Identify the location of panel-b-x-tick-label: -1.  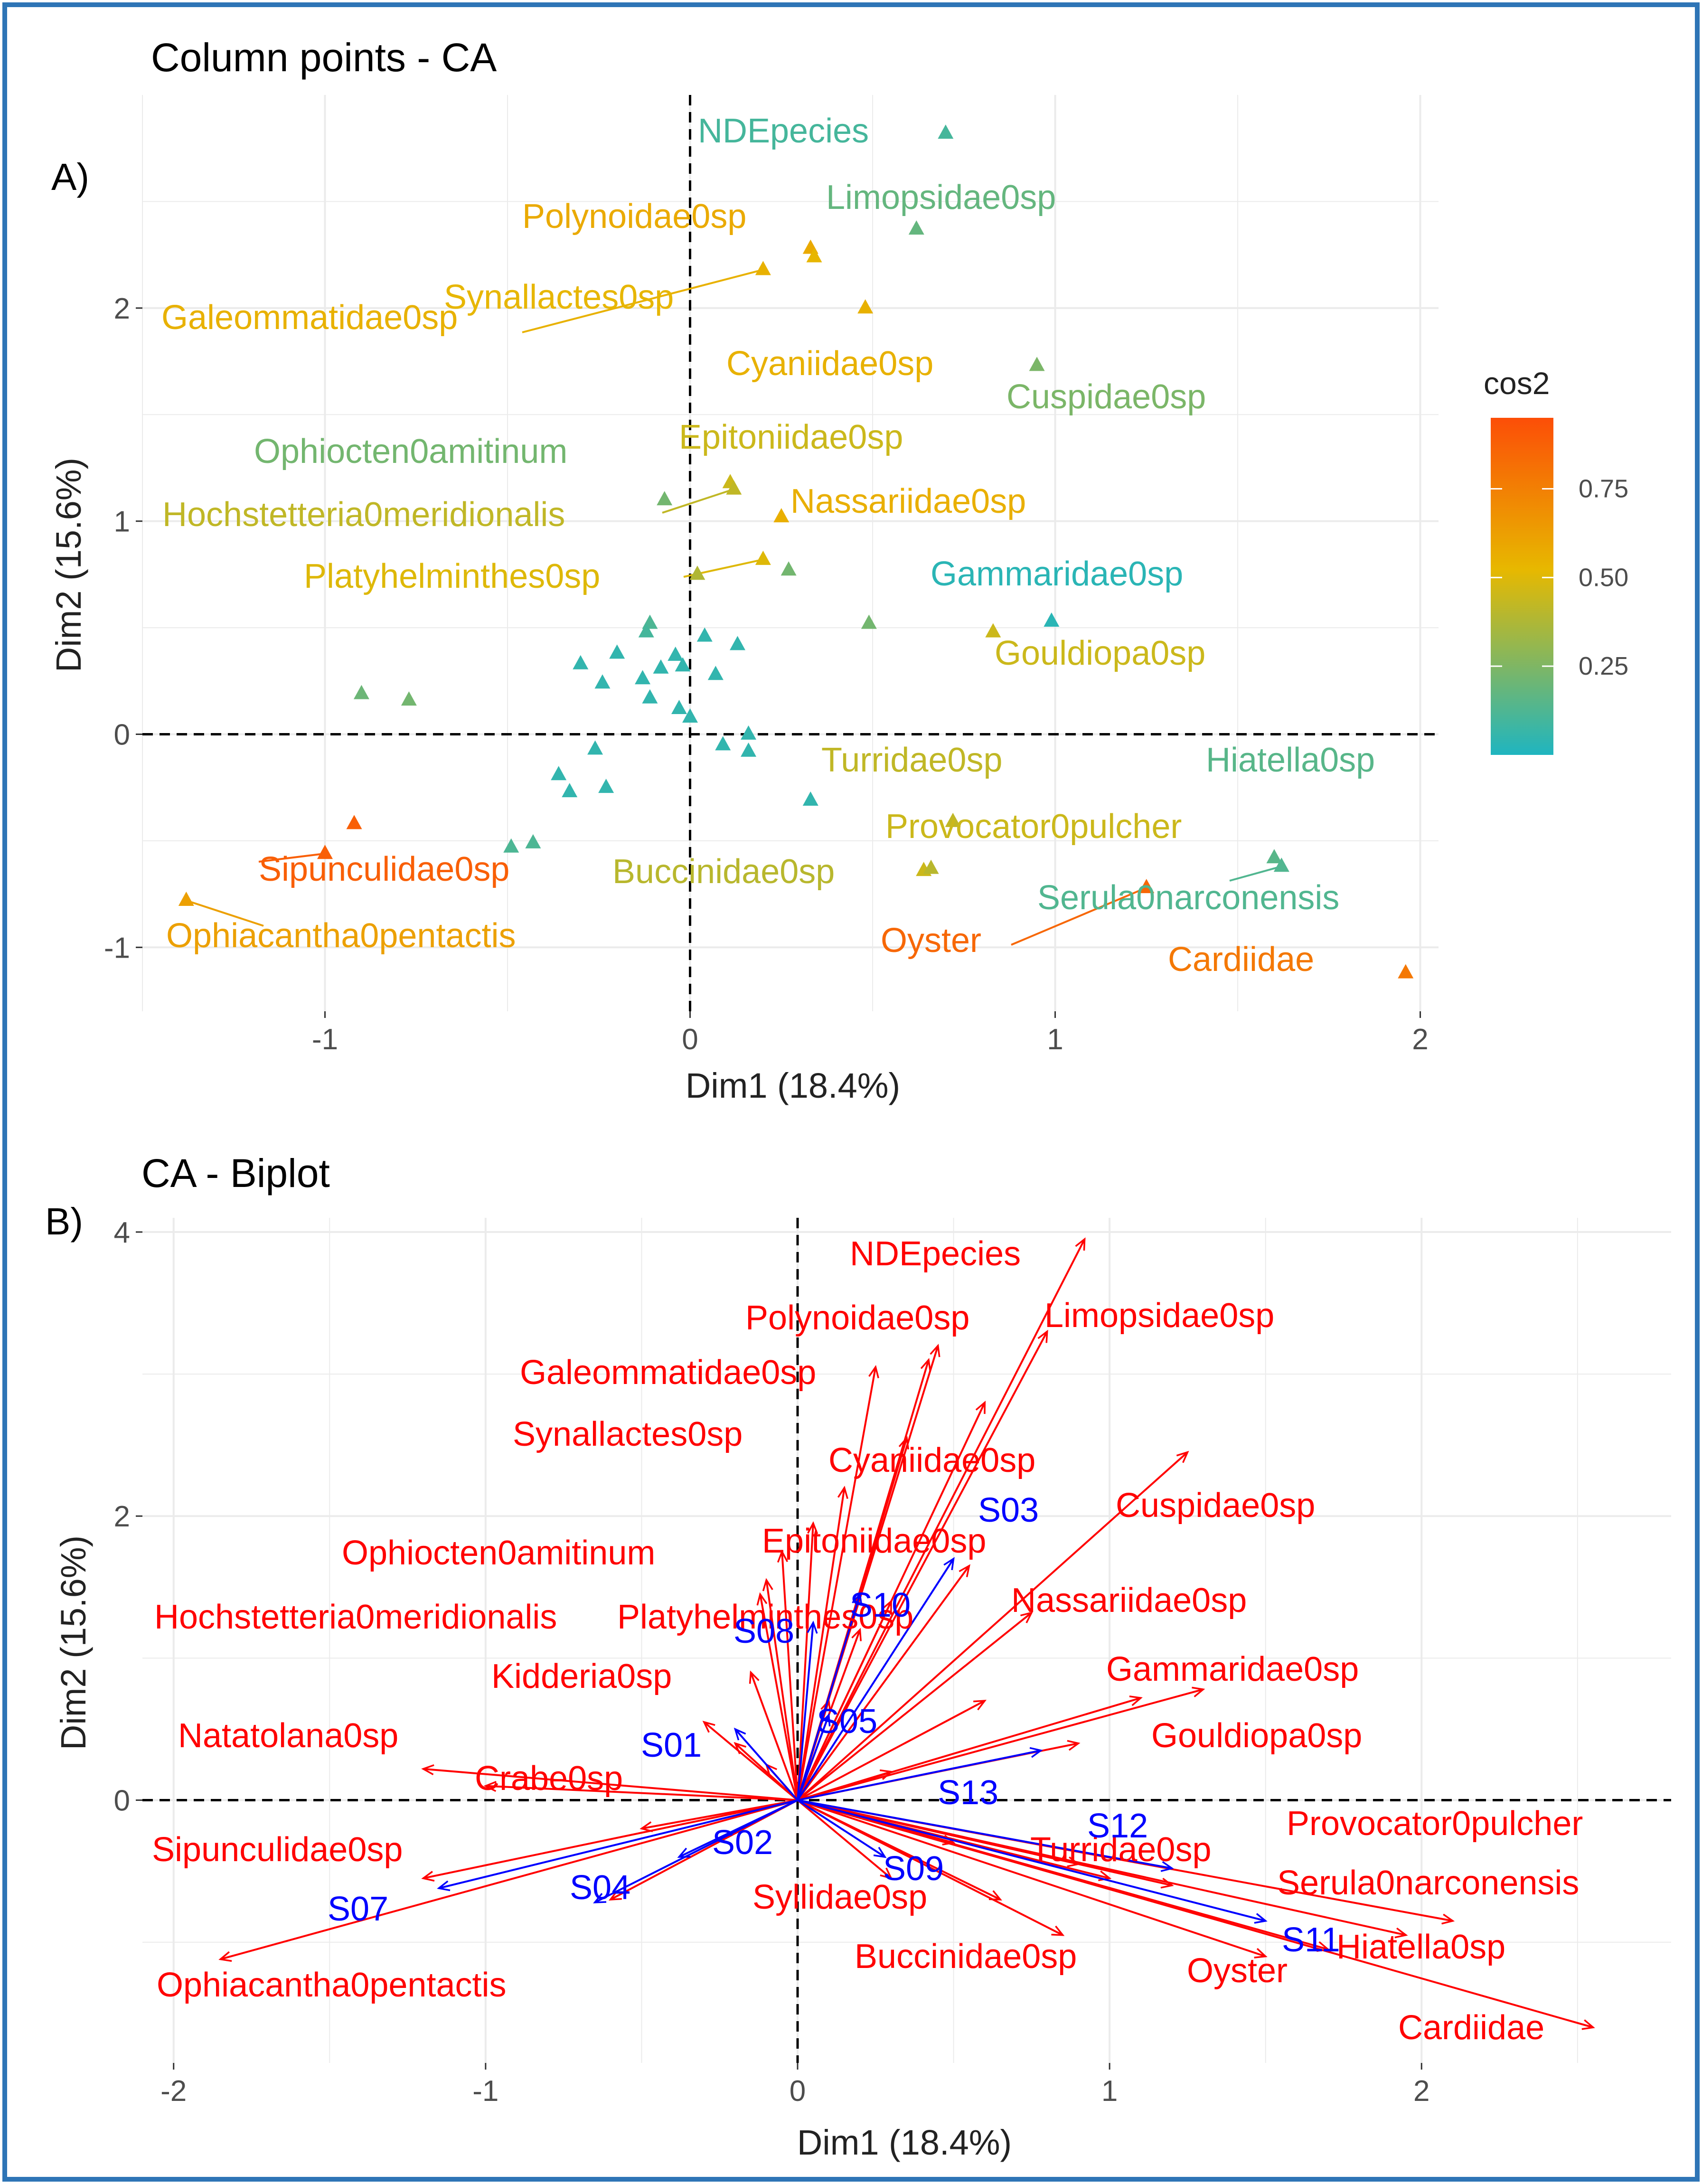
(485, 2091).